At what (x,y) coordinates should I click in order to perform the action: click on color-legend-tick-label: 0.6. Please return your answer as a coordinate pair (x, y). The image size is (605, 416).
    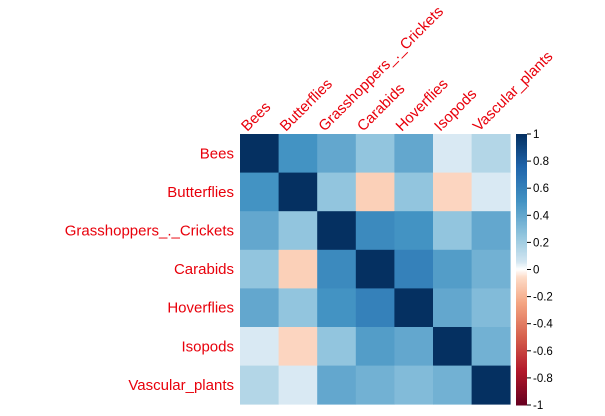
    Looking at the image, I should click on (541, 189).